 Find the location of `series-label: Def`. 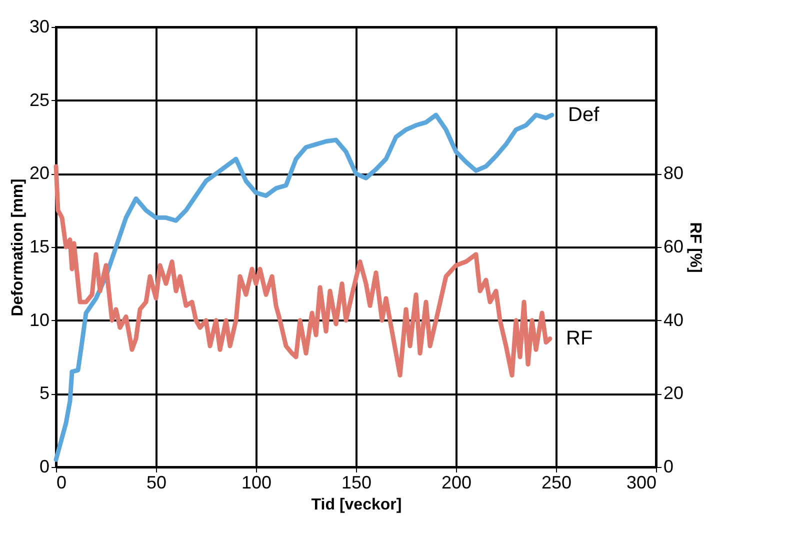

series-label: Def is located at coordinates (584, 115).